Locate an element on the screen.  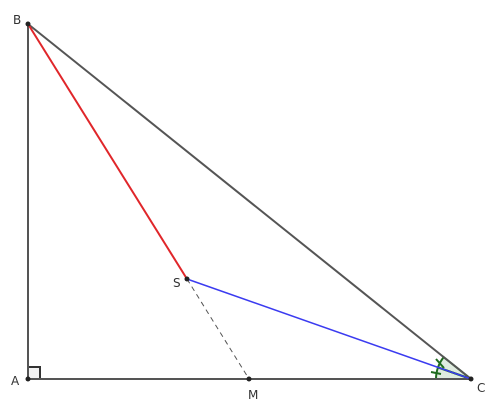
right-angle-mark is located at coordinates (34, 373).